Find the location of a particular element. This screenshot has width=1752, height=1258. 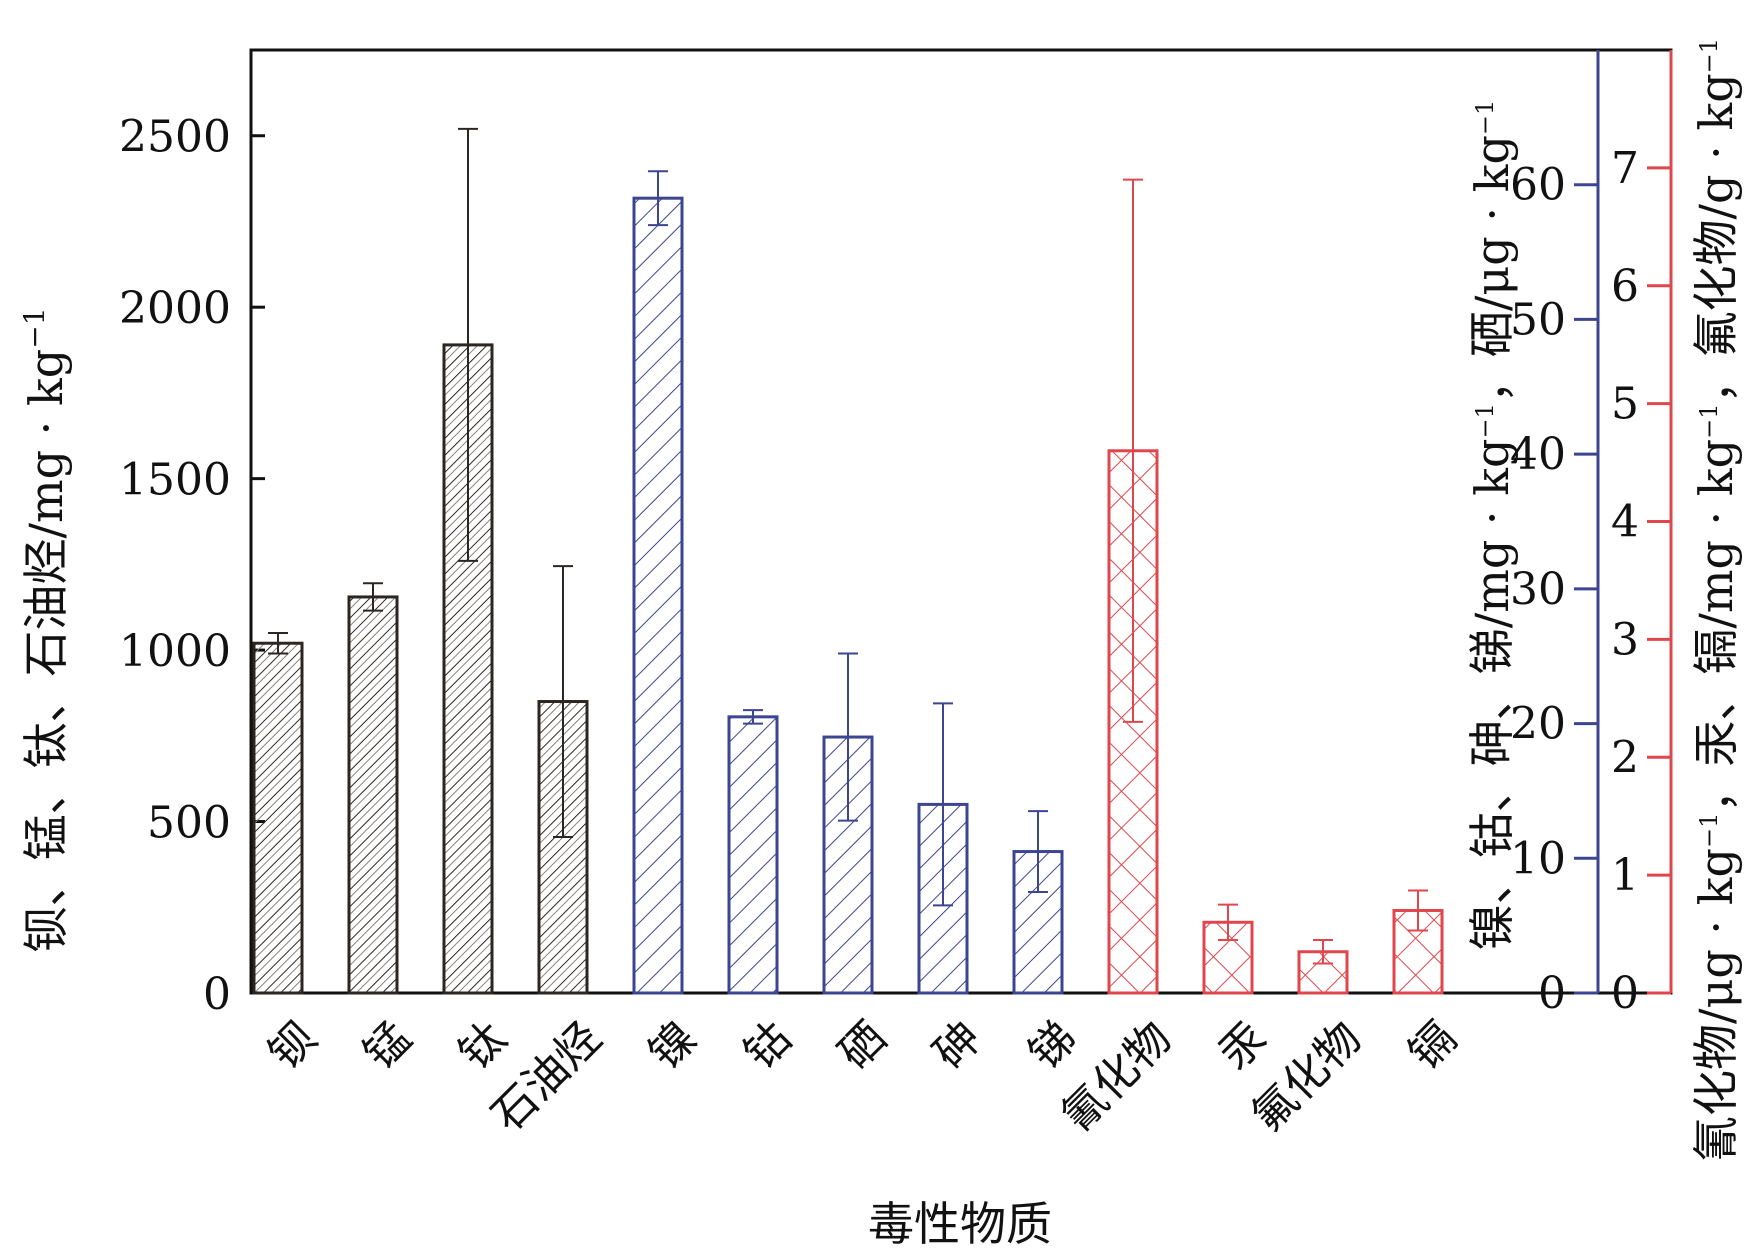

middle-tick-label: 10 is located at coordinates (1538, 858).